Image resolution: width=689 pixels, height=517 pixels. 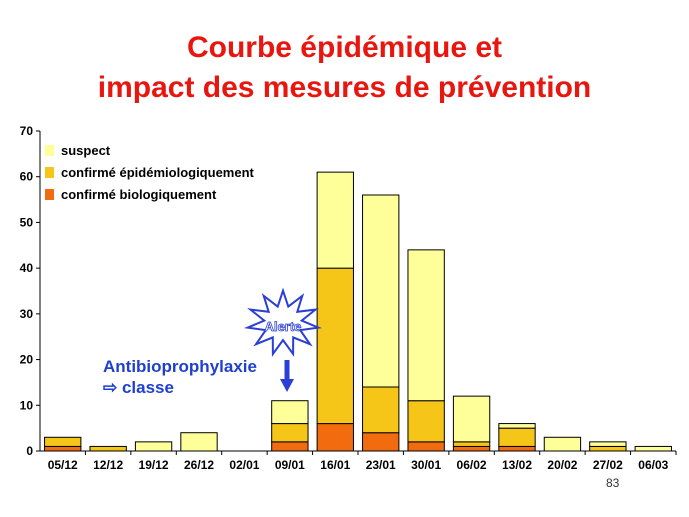 What do you see at coordinates (27, 131) in the screenshot?
I see `y-tick-label: 70` at bounding box center [27, 131].